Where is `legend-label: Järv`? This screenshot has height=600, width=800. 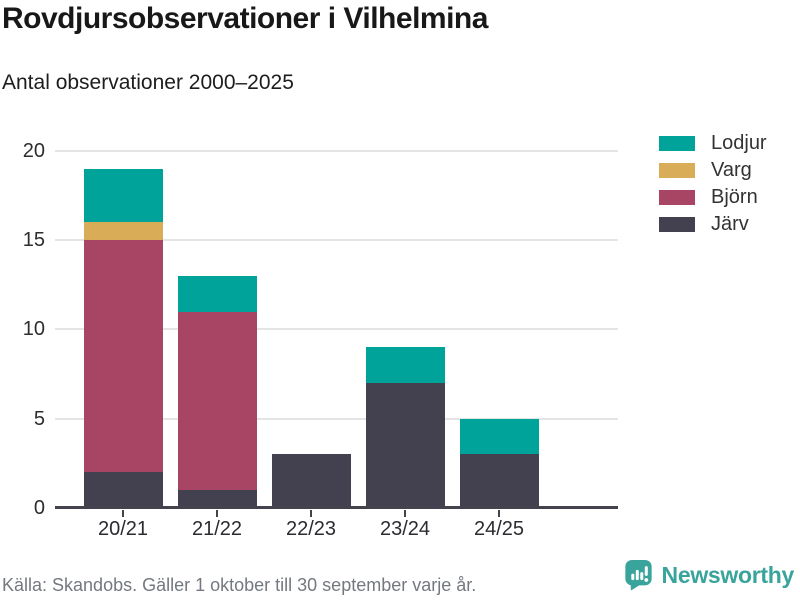 legend-label: Järv is located at coordinates (730, 224).